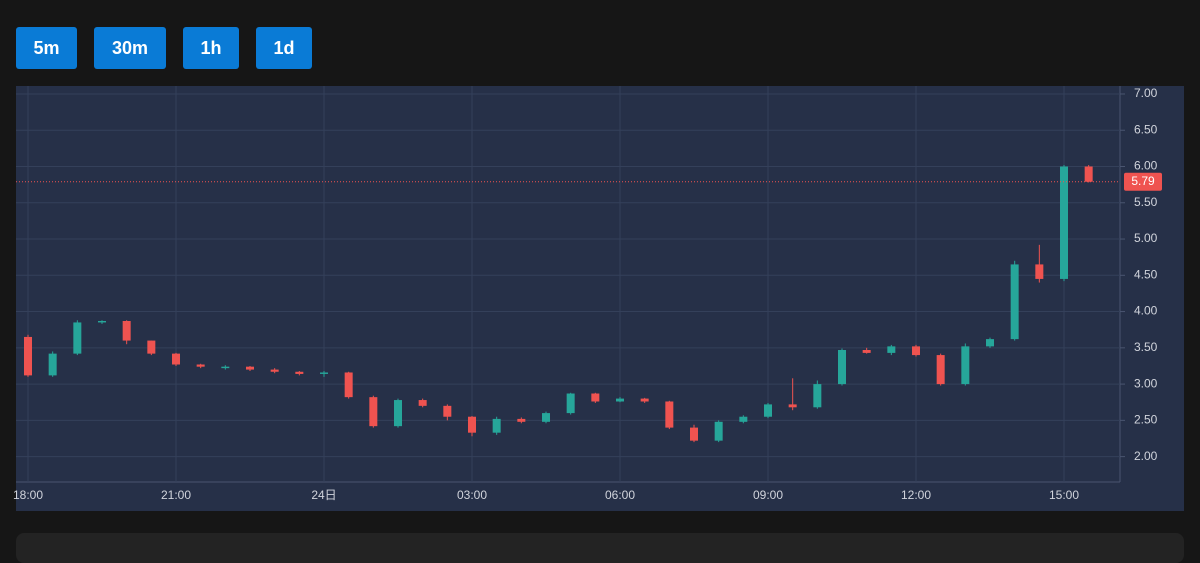 The width and height of the screenshot is (1200, 563). Describe the element at coordinates (916, 495) in the screenshot. I see `x-tick-label: 12:00` at that location.